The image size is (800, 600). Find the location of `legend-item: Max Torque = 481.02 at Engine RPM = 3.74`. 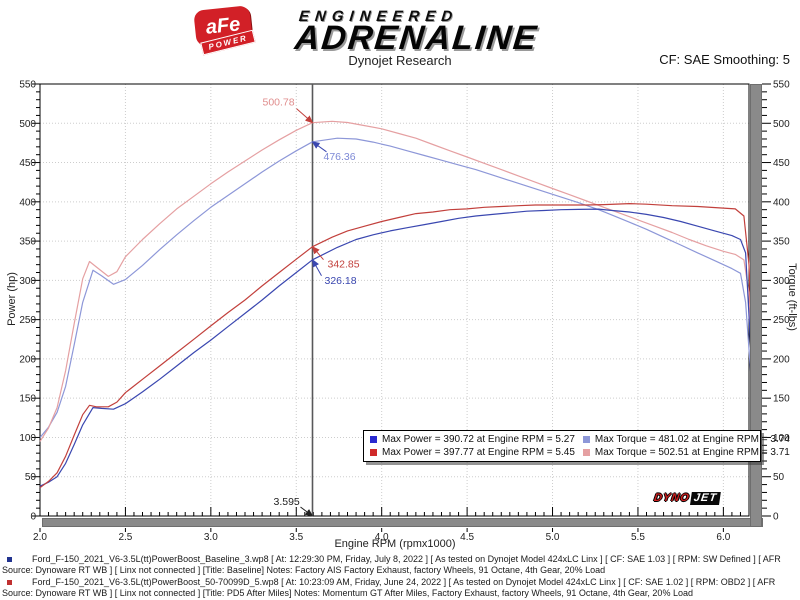

legend-item: Max Torque = 481.02 at Engine RPM = 3.74 is located at coordinates (686, 439).